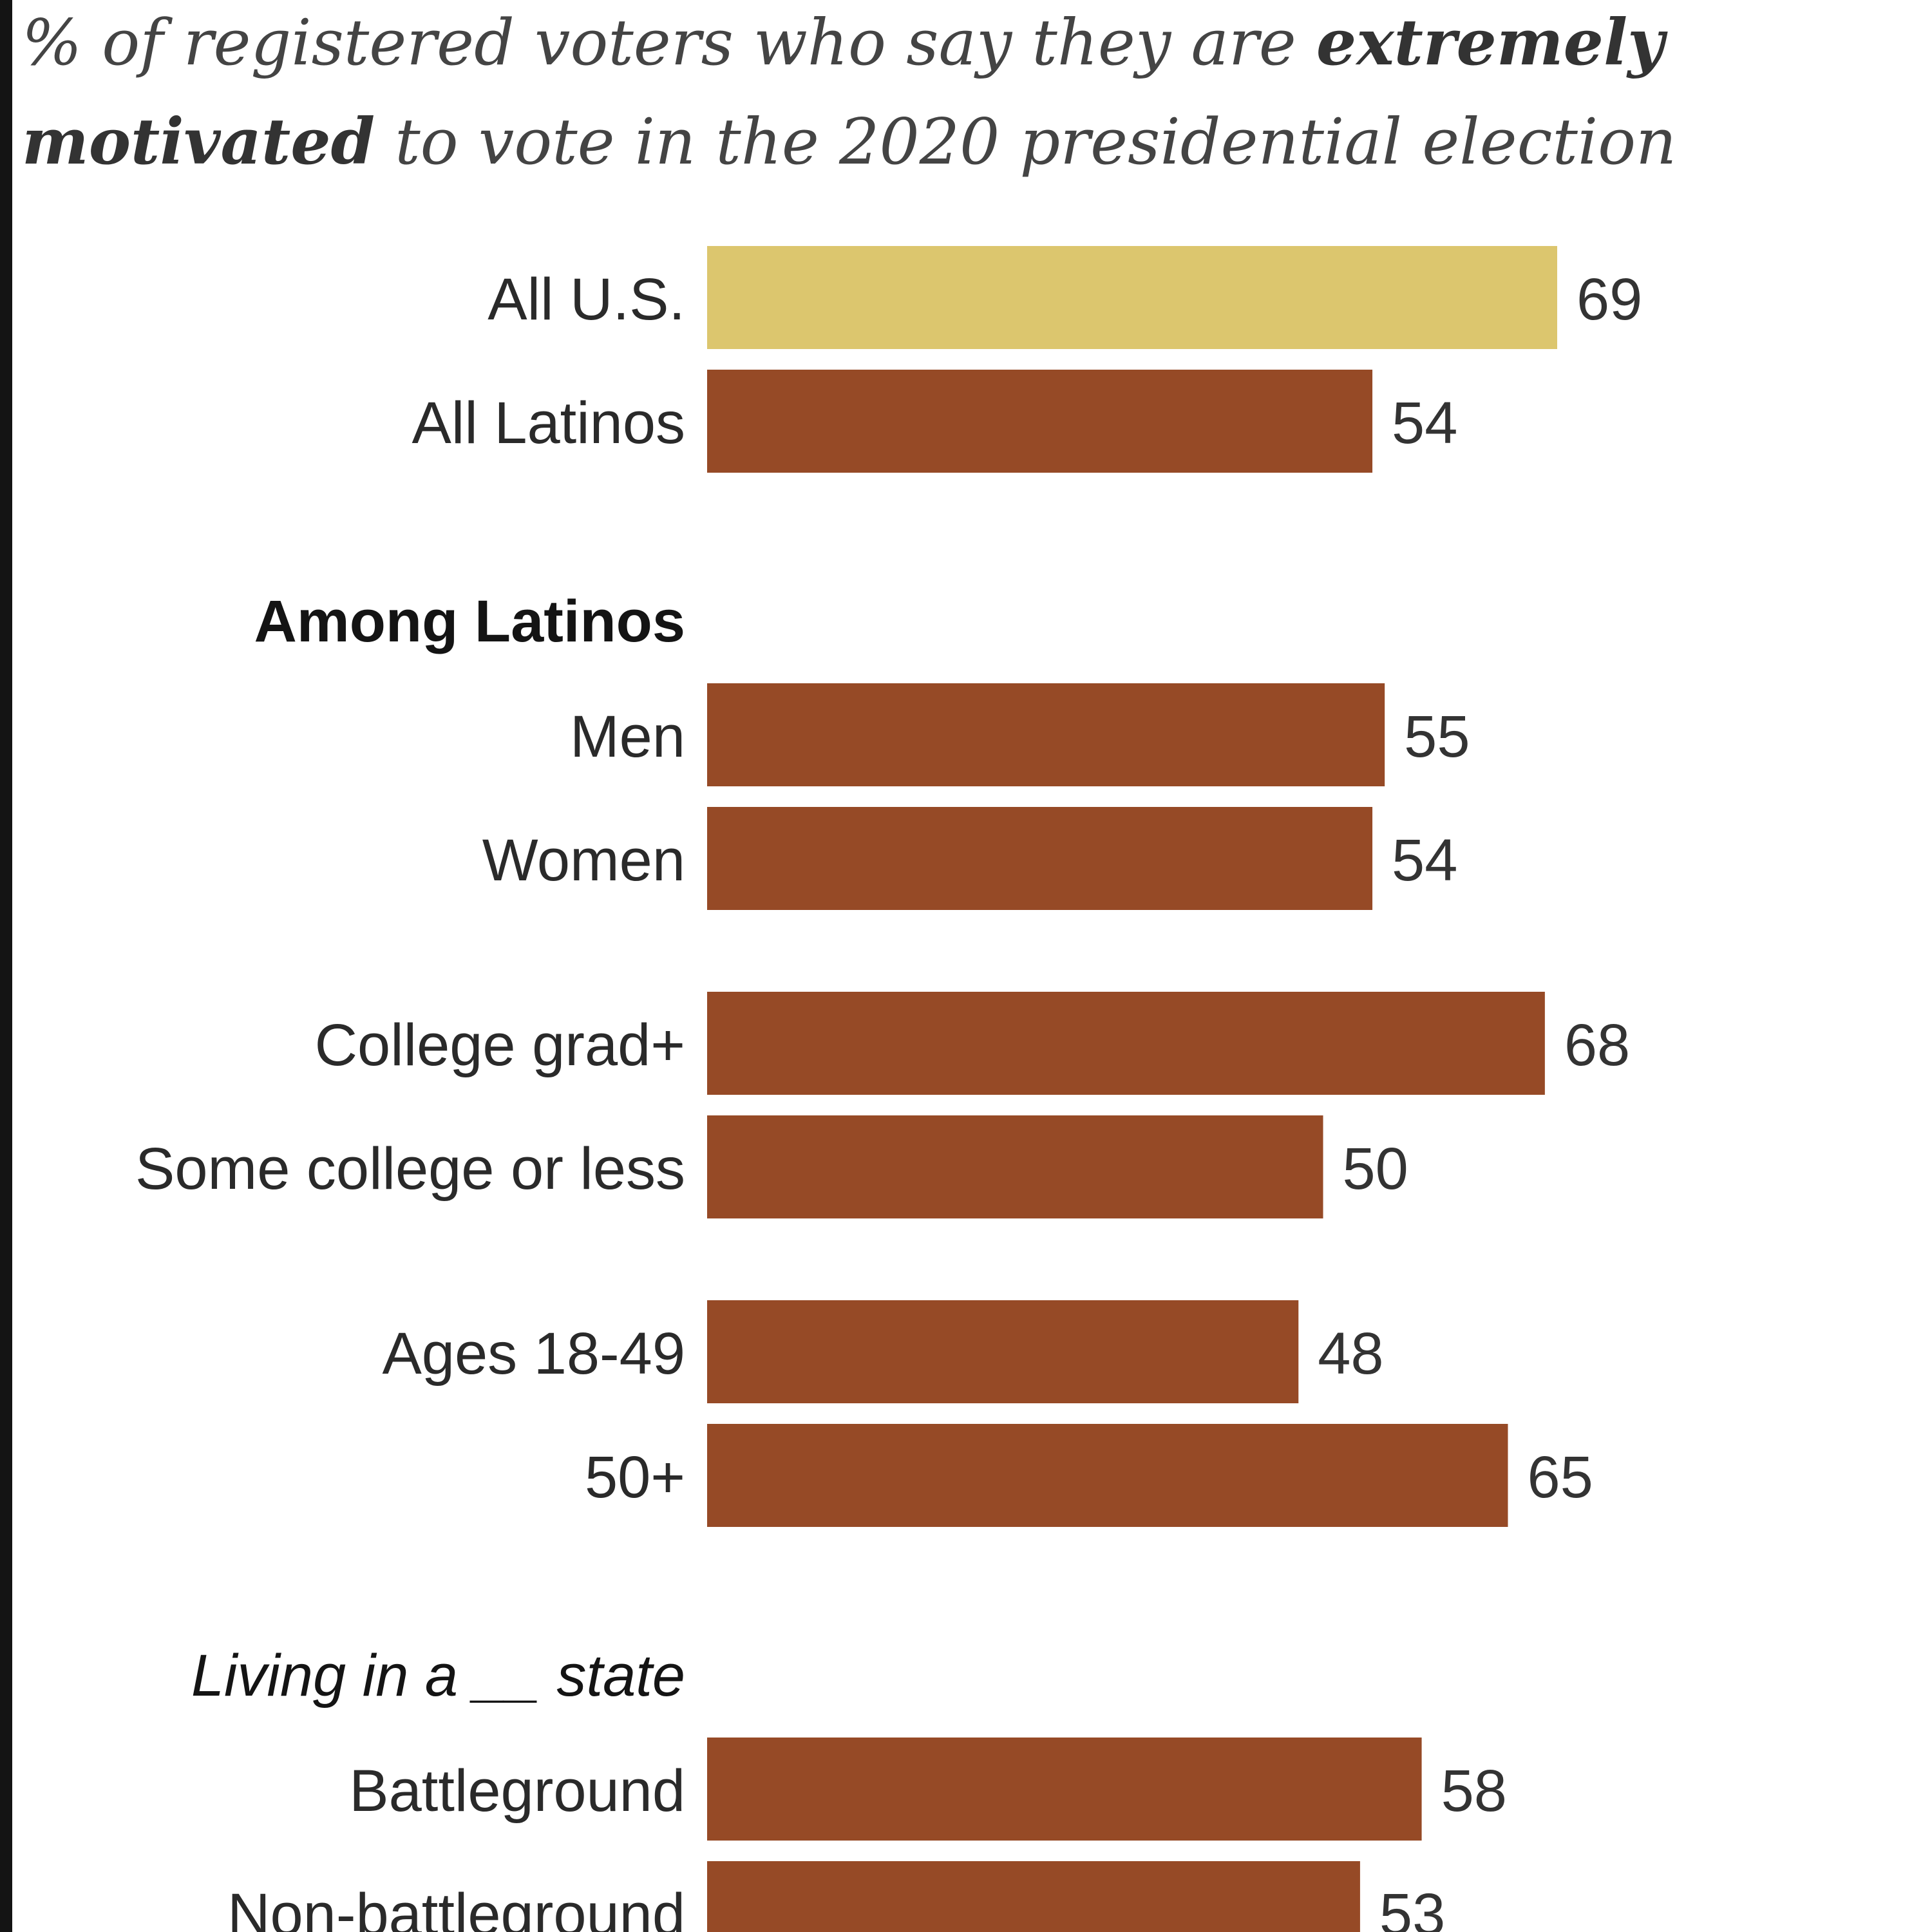 This screenshot has width=1932, height=1932. What do you see at coordinates (1437, 737) in the screenshot?
I see `value-label-men: 55` at bounding box center [1437, 737].